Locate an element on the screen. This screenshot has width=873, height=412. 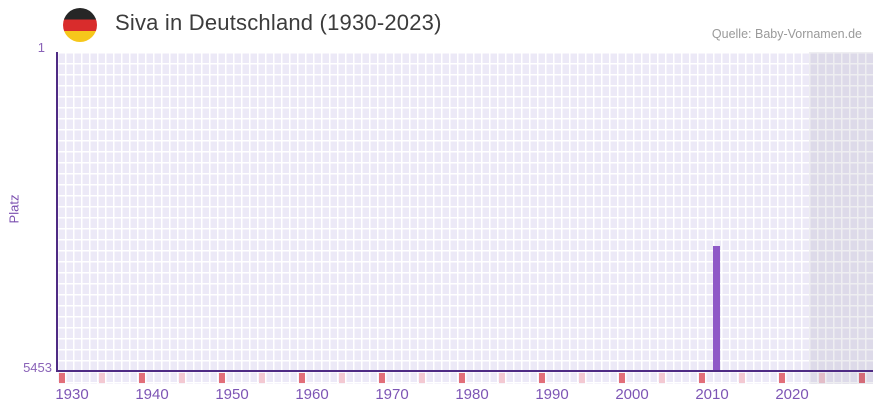
half-decade-mark-1995 is located at coordinates (581, 378).